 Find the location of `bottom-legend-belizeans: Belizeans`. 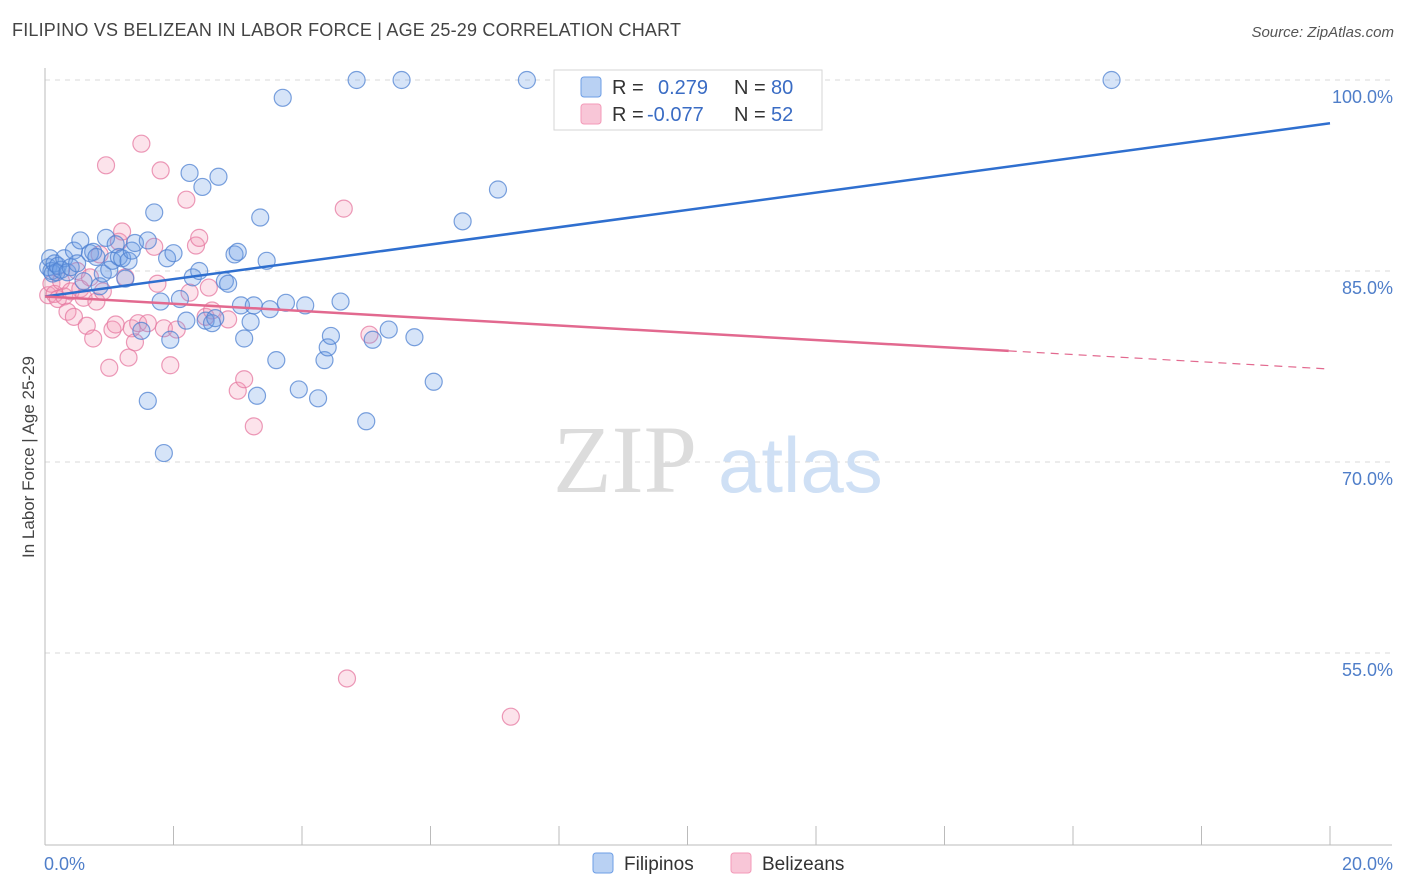

bottom-legend-belizeans: Belizeans is located at coordinates (803, 864).